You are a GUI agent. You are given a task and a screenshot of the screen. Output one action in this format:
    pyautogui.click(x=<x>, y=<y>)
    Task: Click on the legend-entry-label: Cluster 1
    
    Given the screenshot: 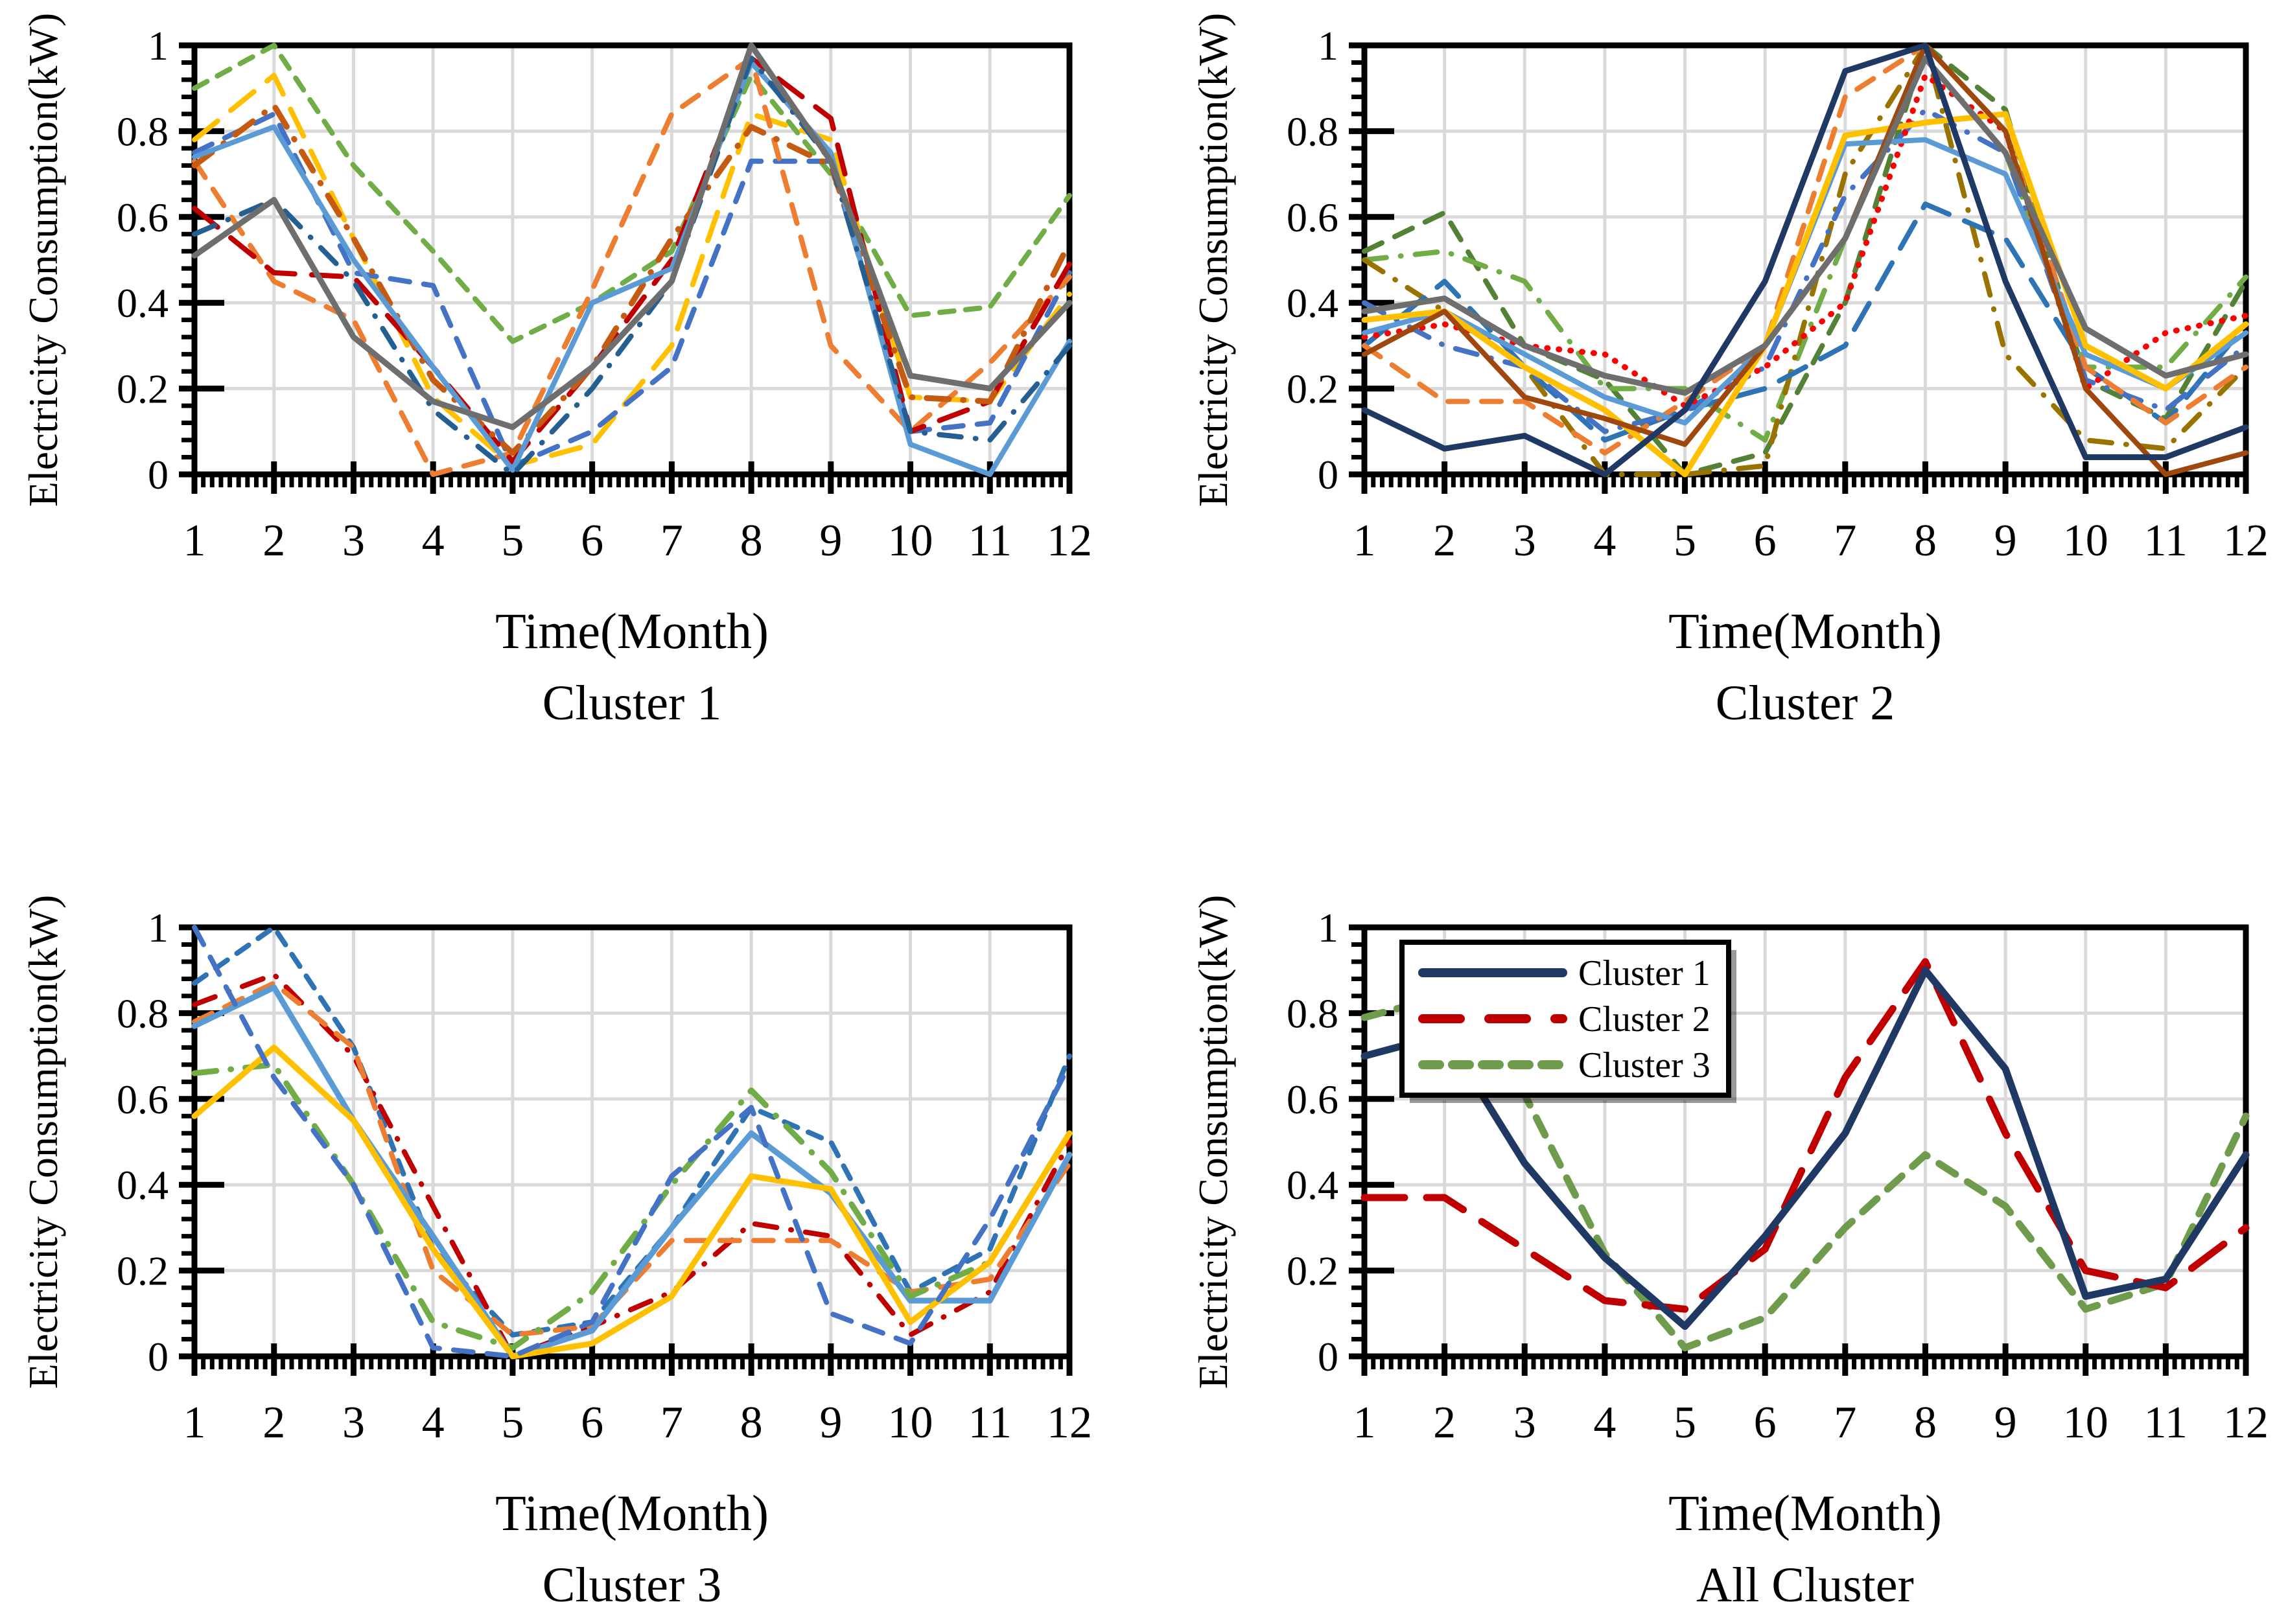 What is the action you would take?
    pyautogui.click(x=1644, y=973)
    